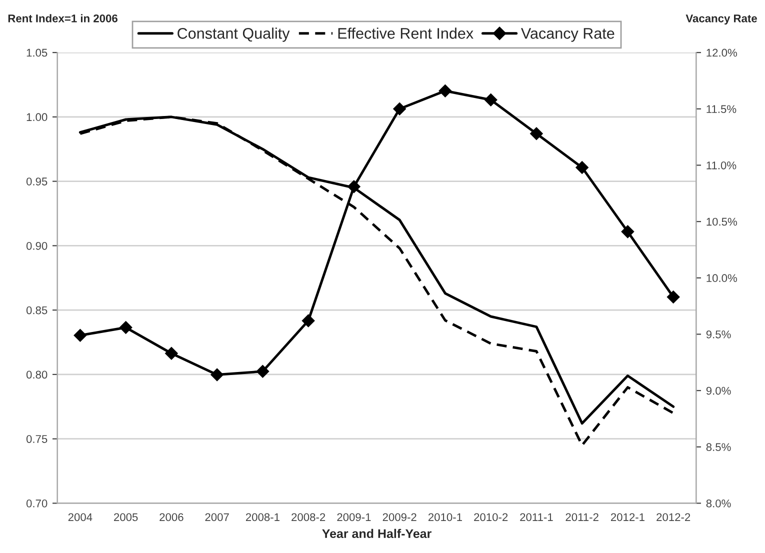 The width and height of the screenshot is (765, 553). I want to click on y2-tick-label: 11.5%, so click(721, 109).